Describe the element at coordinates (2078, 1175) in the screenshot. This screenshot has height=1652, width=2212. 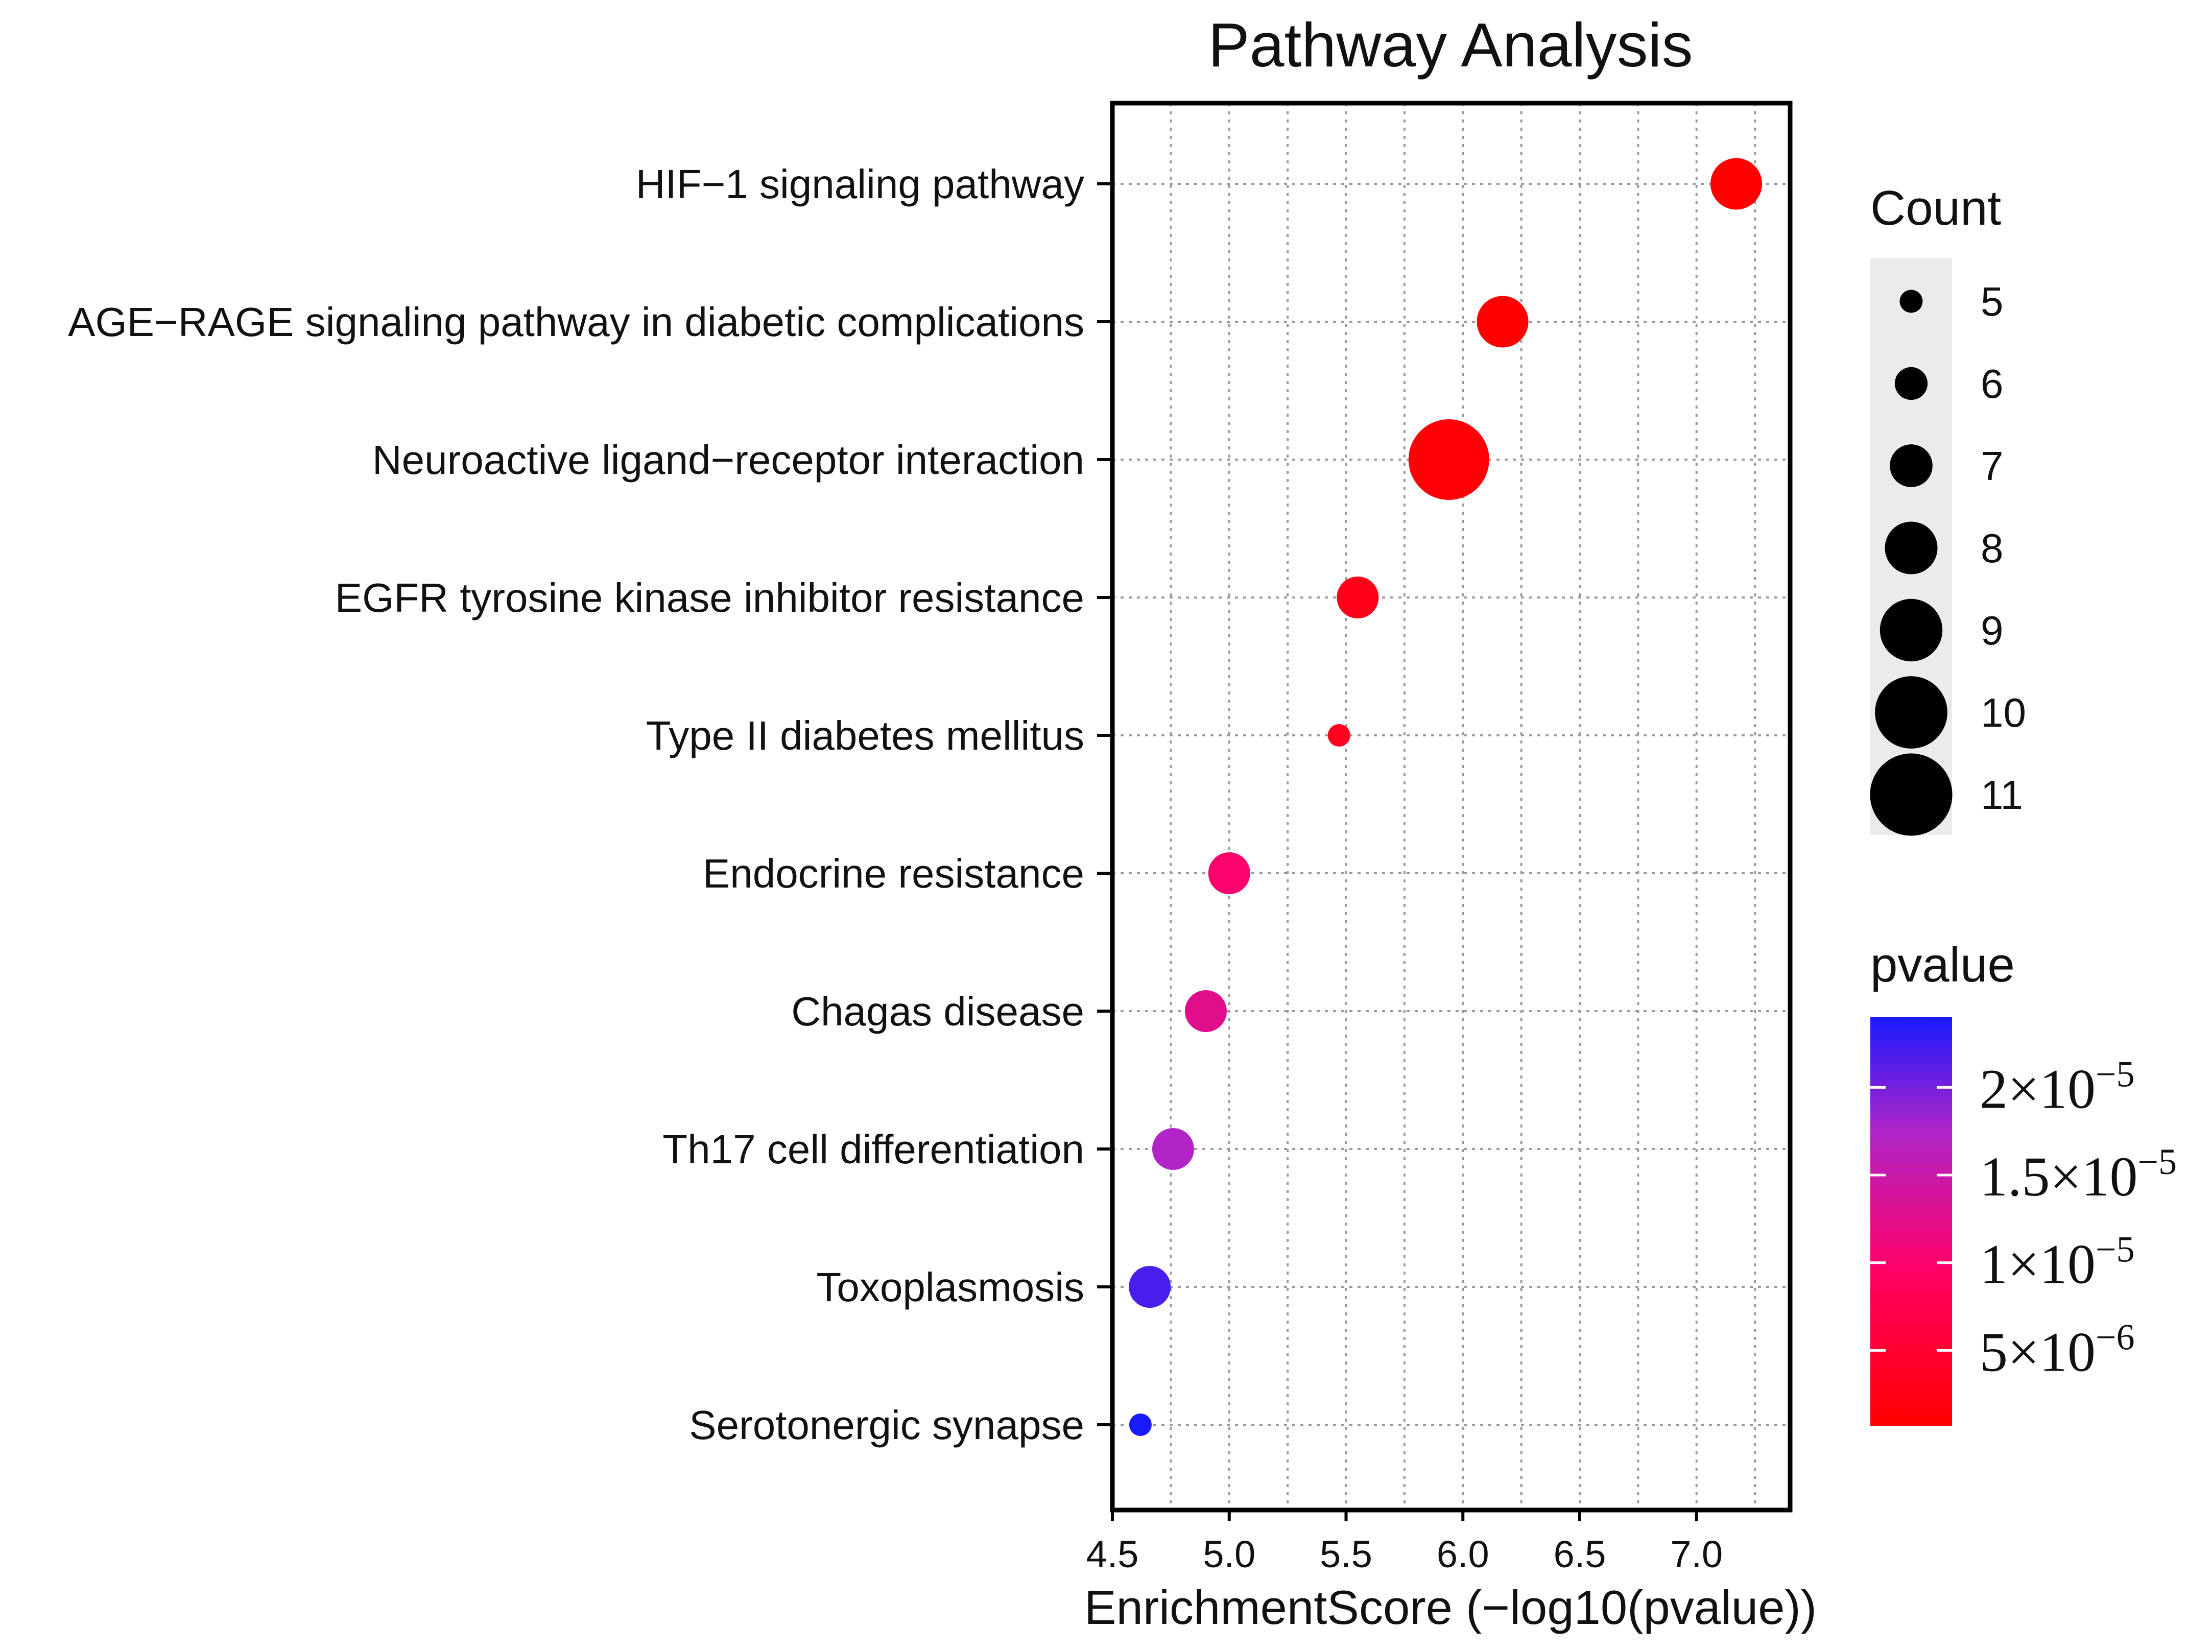
I see `colorbar-tick-label: 1.5×10⁻⁵` at that location.